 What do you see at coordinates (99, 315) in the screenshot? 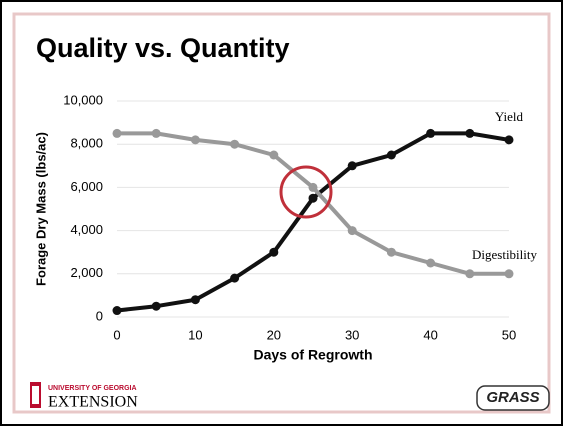
I see `y-tick-label: 0` at bounding box center [99, 315].